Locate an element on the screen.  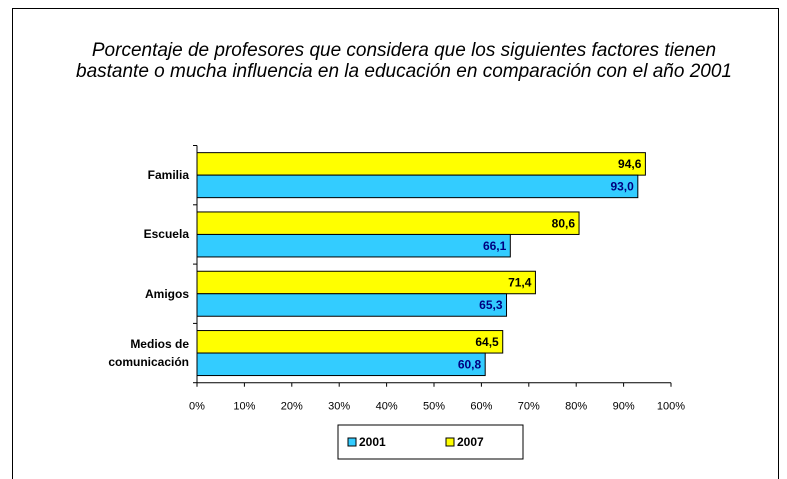
x-tick-label: 70% is located at coordinates (529, 407).